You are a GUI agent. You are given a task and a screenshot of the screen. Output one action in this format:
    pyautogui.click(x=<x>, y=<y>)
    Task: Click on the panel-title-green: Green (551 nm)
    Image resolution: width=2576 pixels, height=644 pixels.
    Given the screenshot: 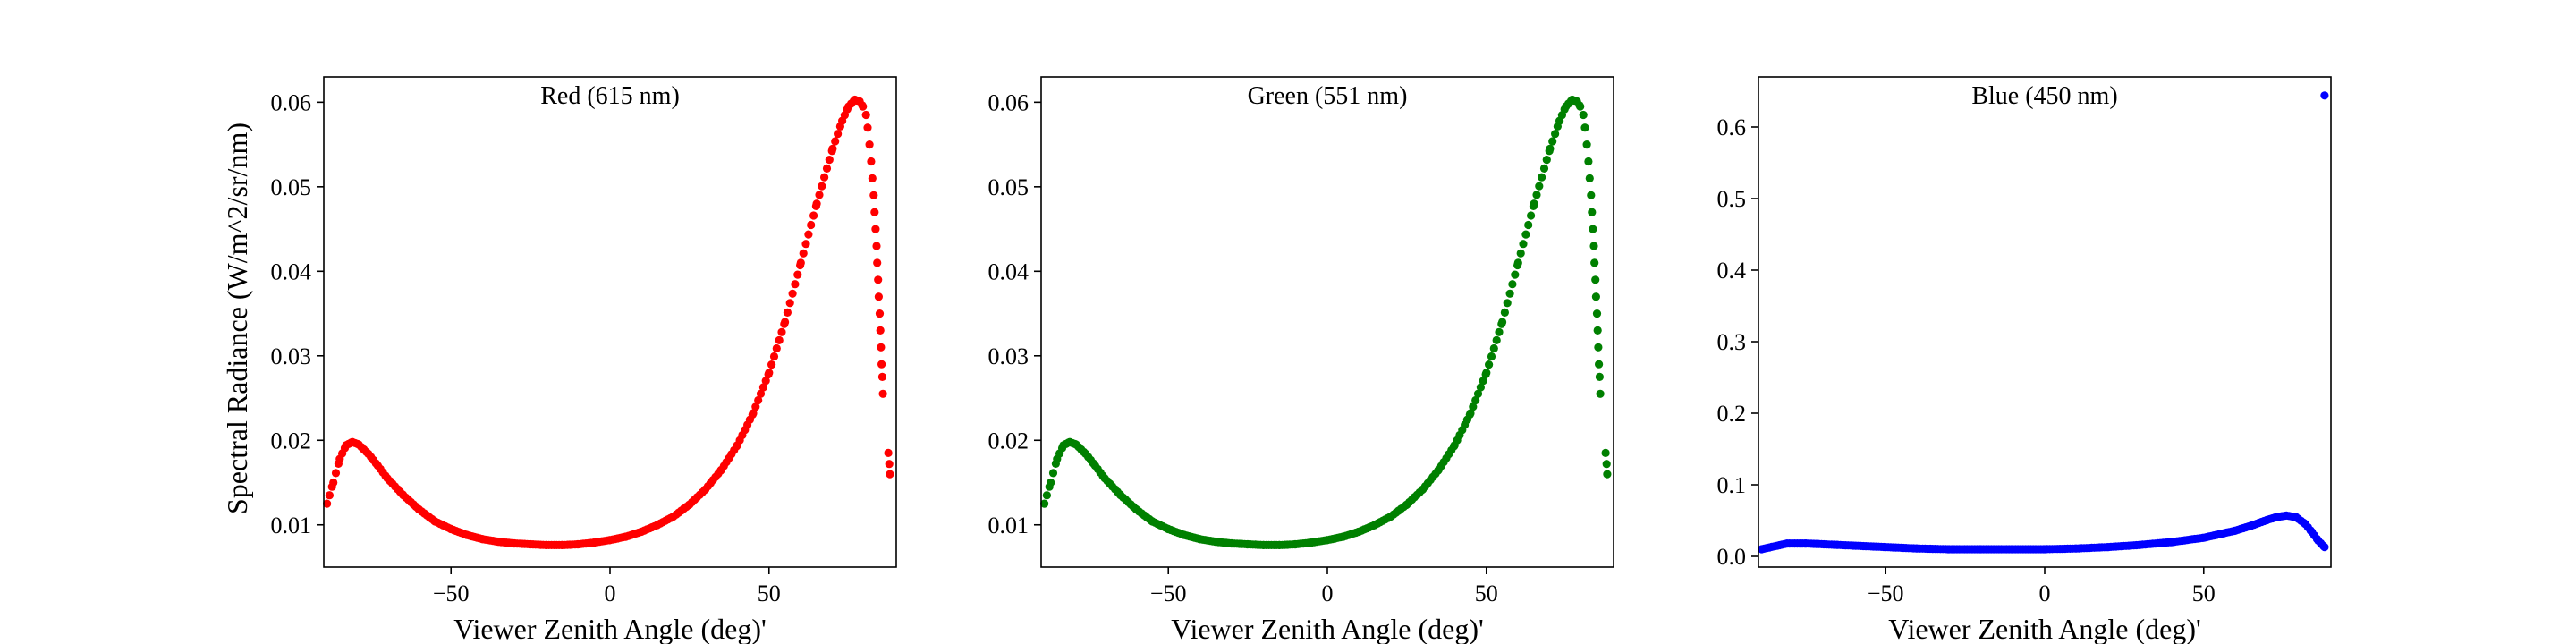 What is the action you would take?
    pyautogui.click(x=1328, y=96)
    